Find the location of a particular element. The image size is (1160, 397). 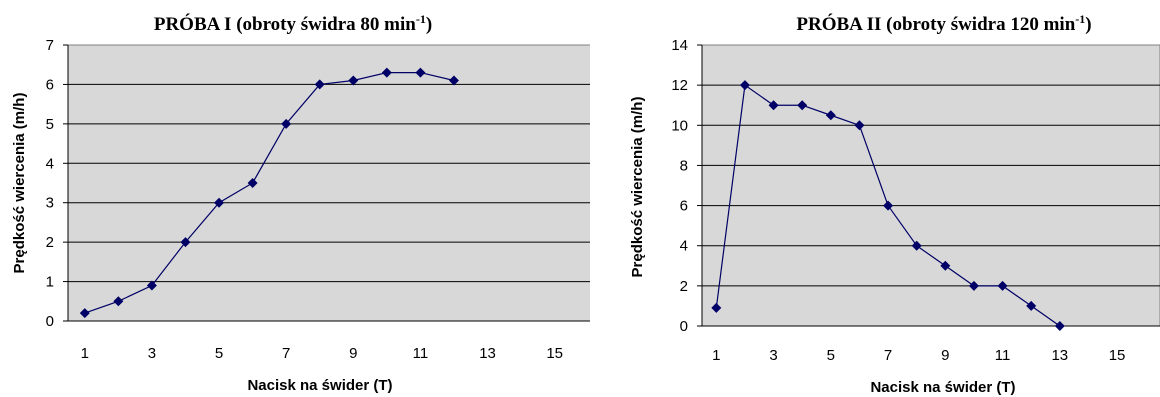

p2-x-tick-label: 9 is located at coordinates (945, 355).